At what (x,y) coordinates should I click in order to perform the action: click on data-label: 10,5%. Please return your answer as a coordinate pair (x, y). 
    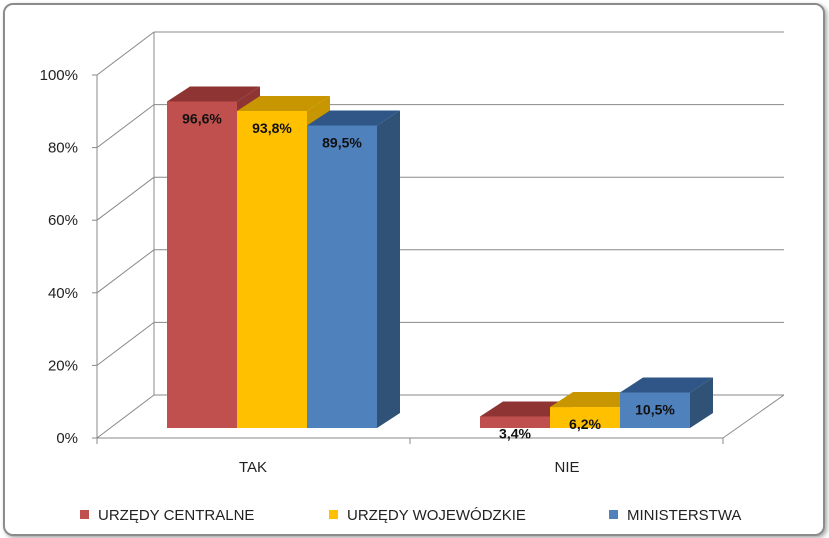
    Looking at the image, I should click on (655, 410).